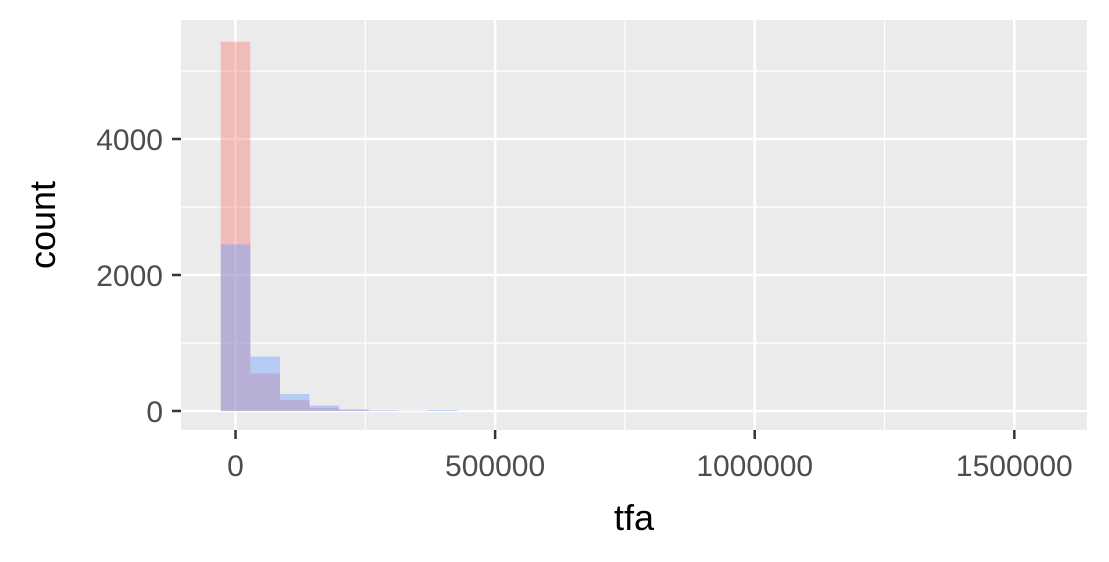  What do you see at coordinates (754, 466) in the screenshot?
I see `x-tick-label: 1000000` at bounding box center [754, 466].